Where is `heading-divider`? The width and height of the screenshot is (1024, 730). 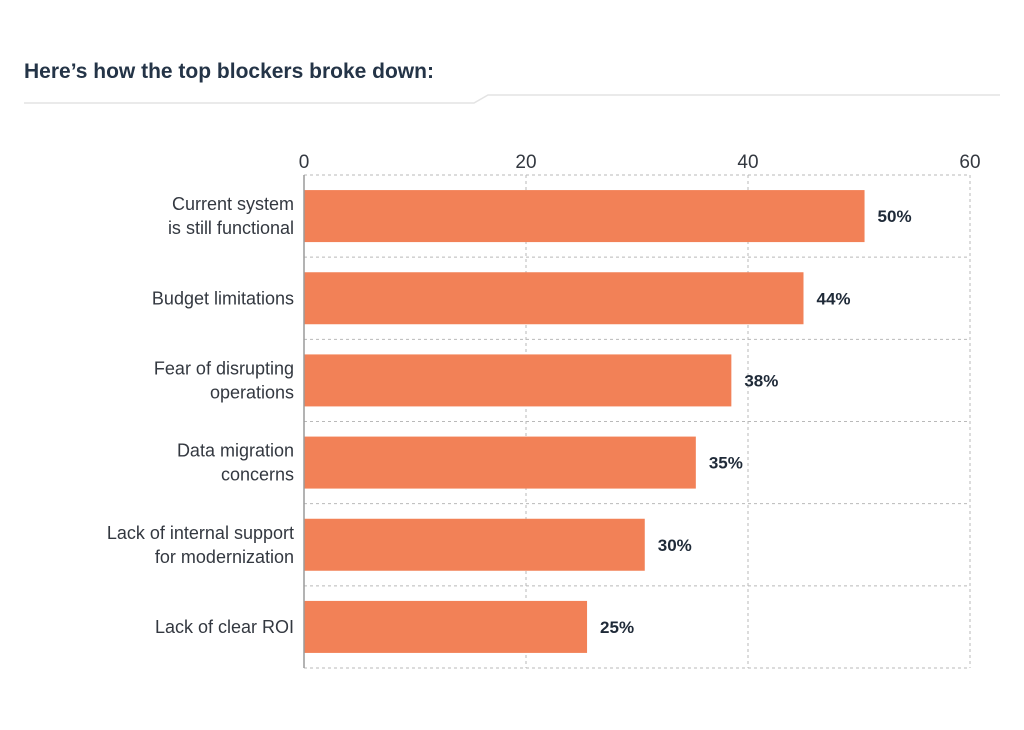 heading-divider is located at coordinates (512, 99).